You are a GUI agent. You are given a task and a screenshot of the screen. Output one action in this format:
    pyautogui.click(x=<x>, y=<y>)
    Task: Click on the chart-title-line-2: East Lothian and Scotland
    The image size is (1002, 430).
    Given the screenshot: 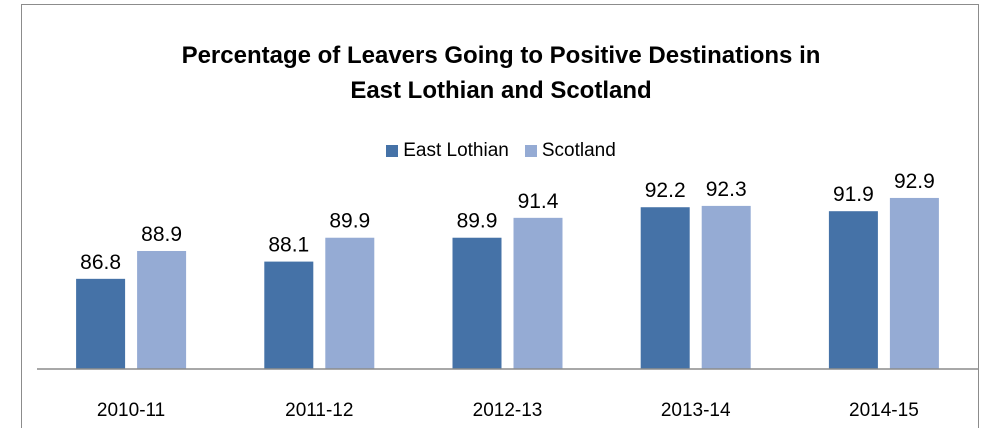 What is the action you would take?
    pyautogui.click(x=501, y=90)
    